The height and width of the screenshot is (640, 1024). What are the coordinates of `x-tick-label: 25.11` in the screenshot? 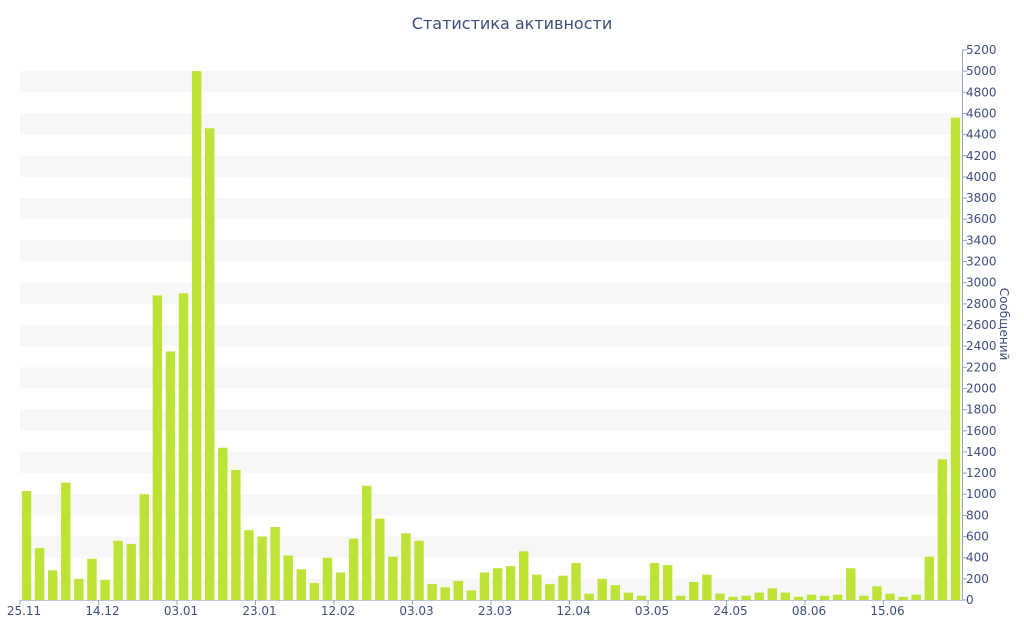 It's located at (24, 611).